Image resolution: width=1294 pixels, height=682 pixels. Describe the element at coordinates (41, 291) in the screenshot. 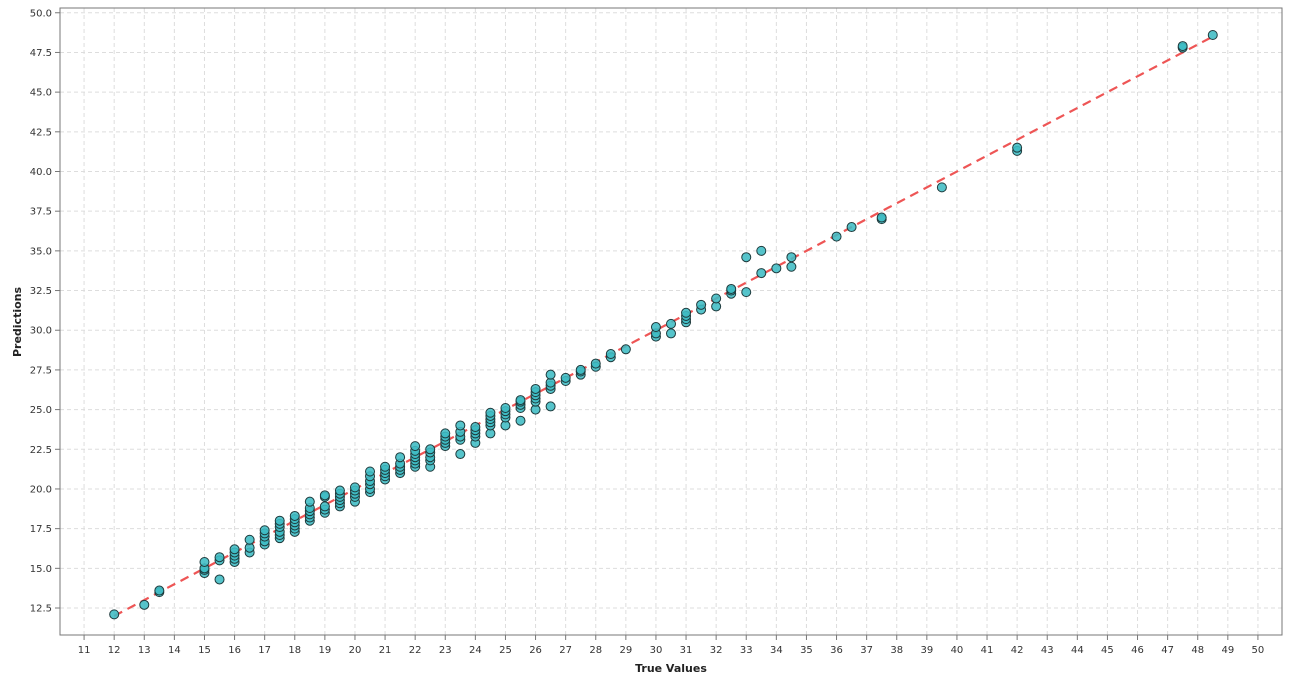

I see `y-tick-label: 32.5` at that location.